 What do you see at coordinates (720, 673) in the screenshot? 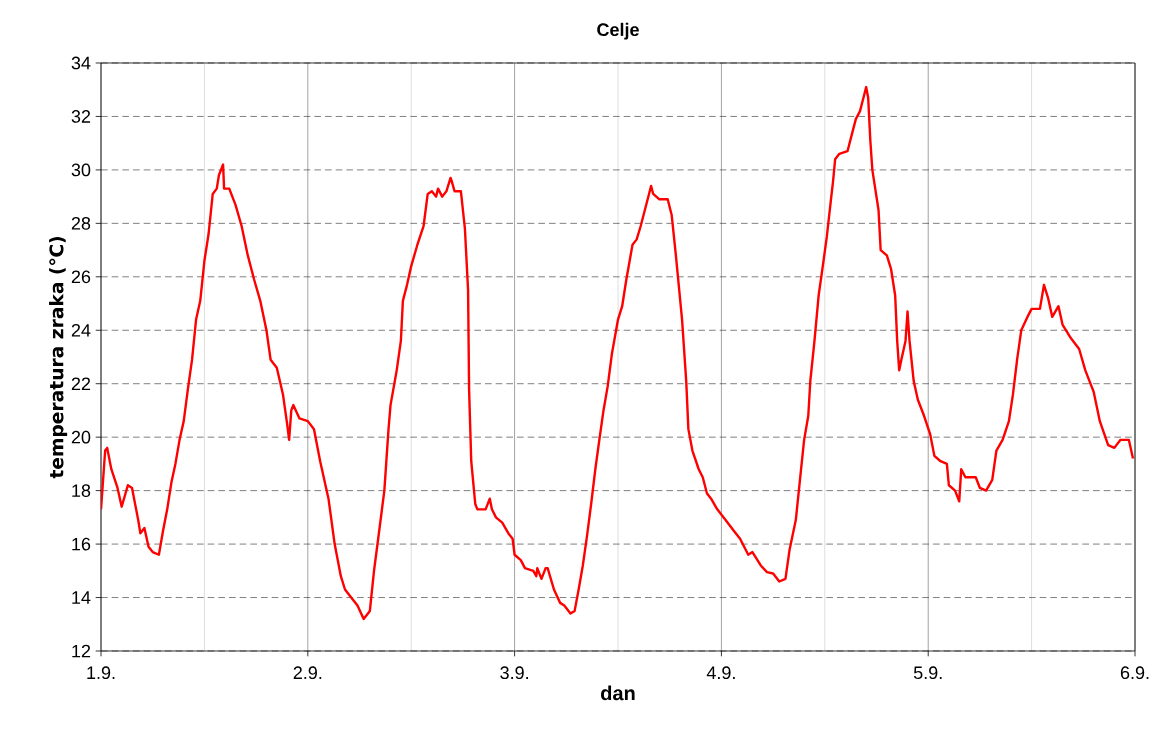
I see `x-tick-label: 4.9.` at bounding box center [720, 673].